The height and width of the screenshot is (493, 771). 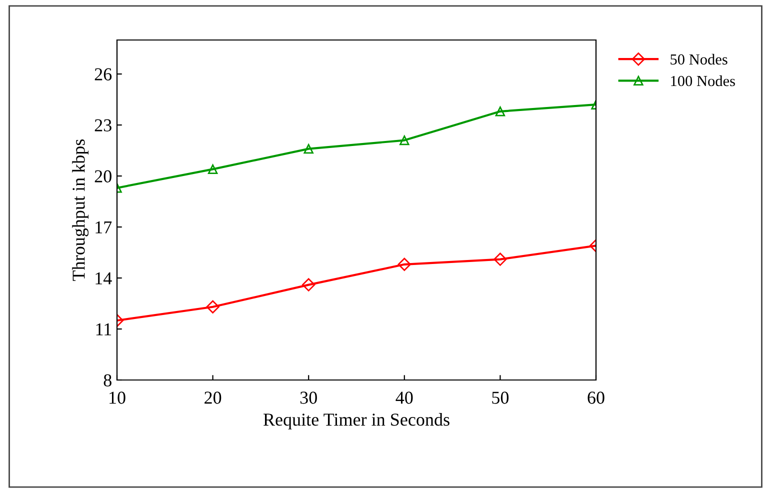 What do you see at coordinates (213, 398) in the screenshot?
I see `x-tick-label: 20` at bounding box center [213, 398].